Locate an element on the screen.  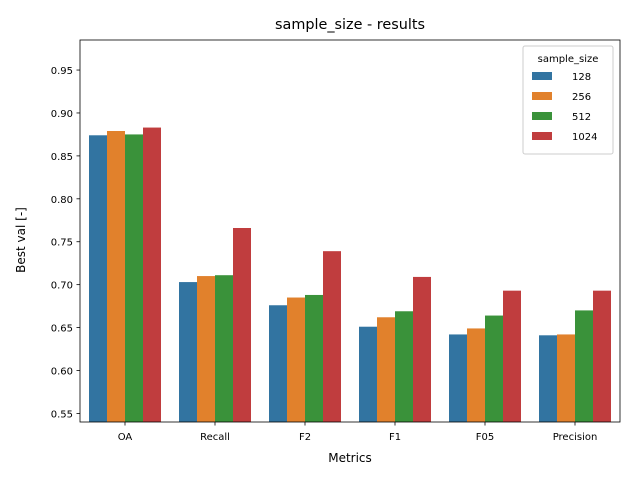
x-tick-label: OA is located at coordinates (125, 437).